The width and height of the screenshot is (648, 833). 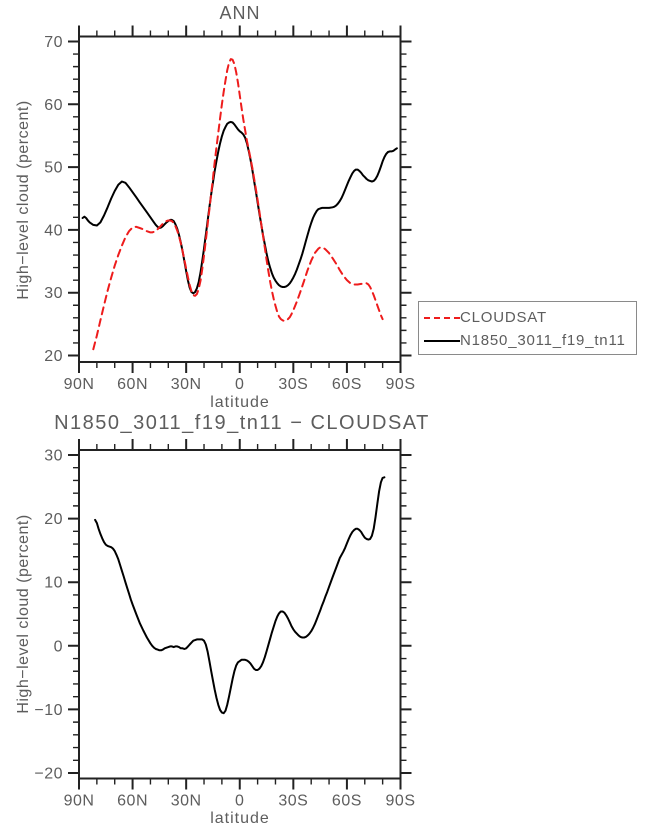 What do you see at coordinates (53, 42) in the screenshot?
I see `y-tick-label: 70` at bounding box center [53, 42].